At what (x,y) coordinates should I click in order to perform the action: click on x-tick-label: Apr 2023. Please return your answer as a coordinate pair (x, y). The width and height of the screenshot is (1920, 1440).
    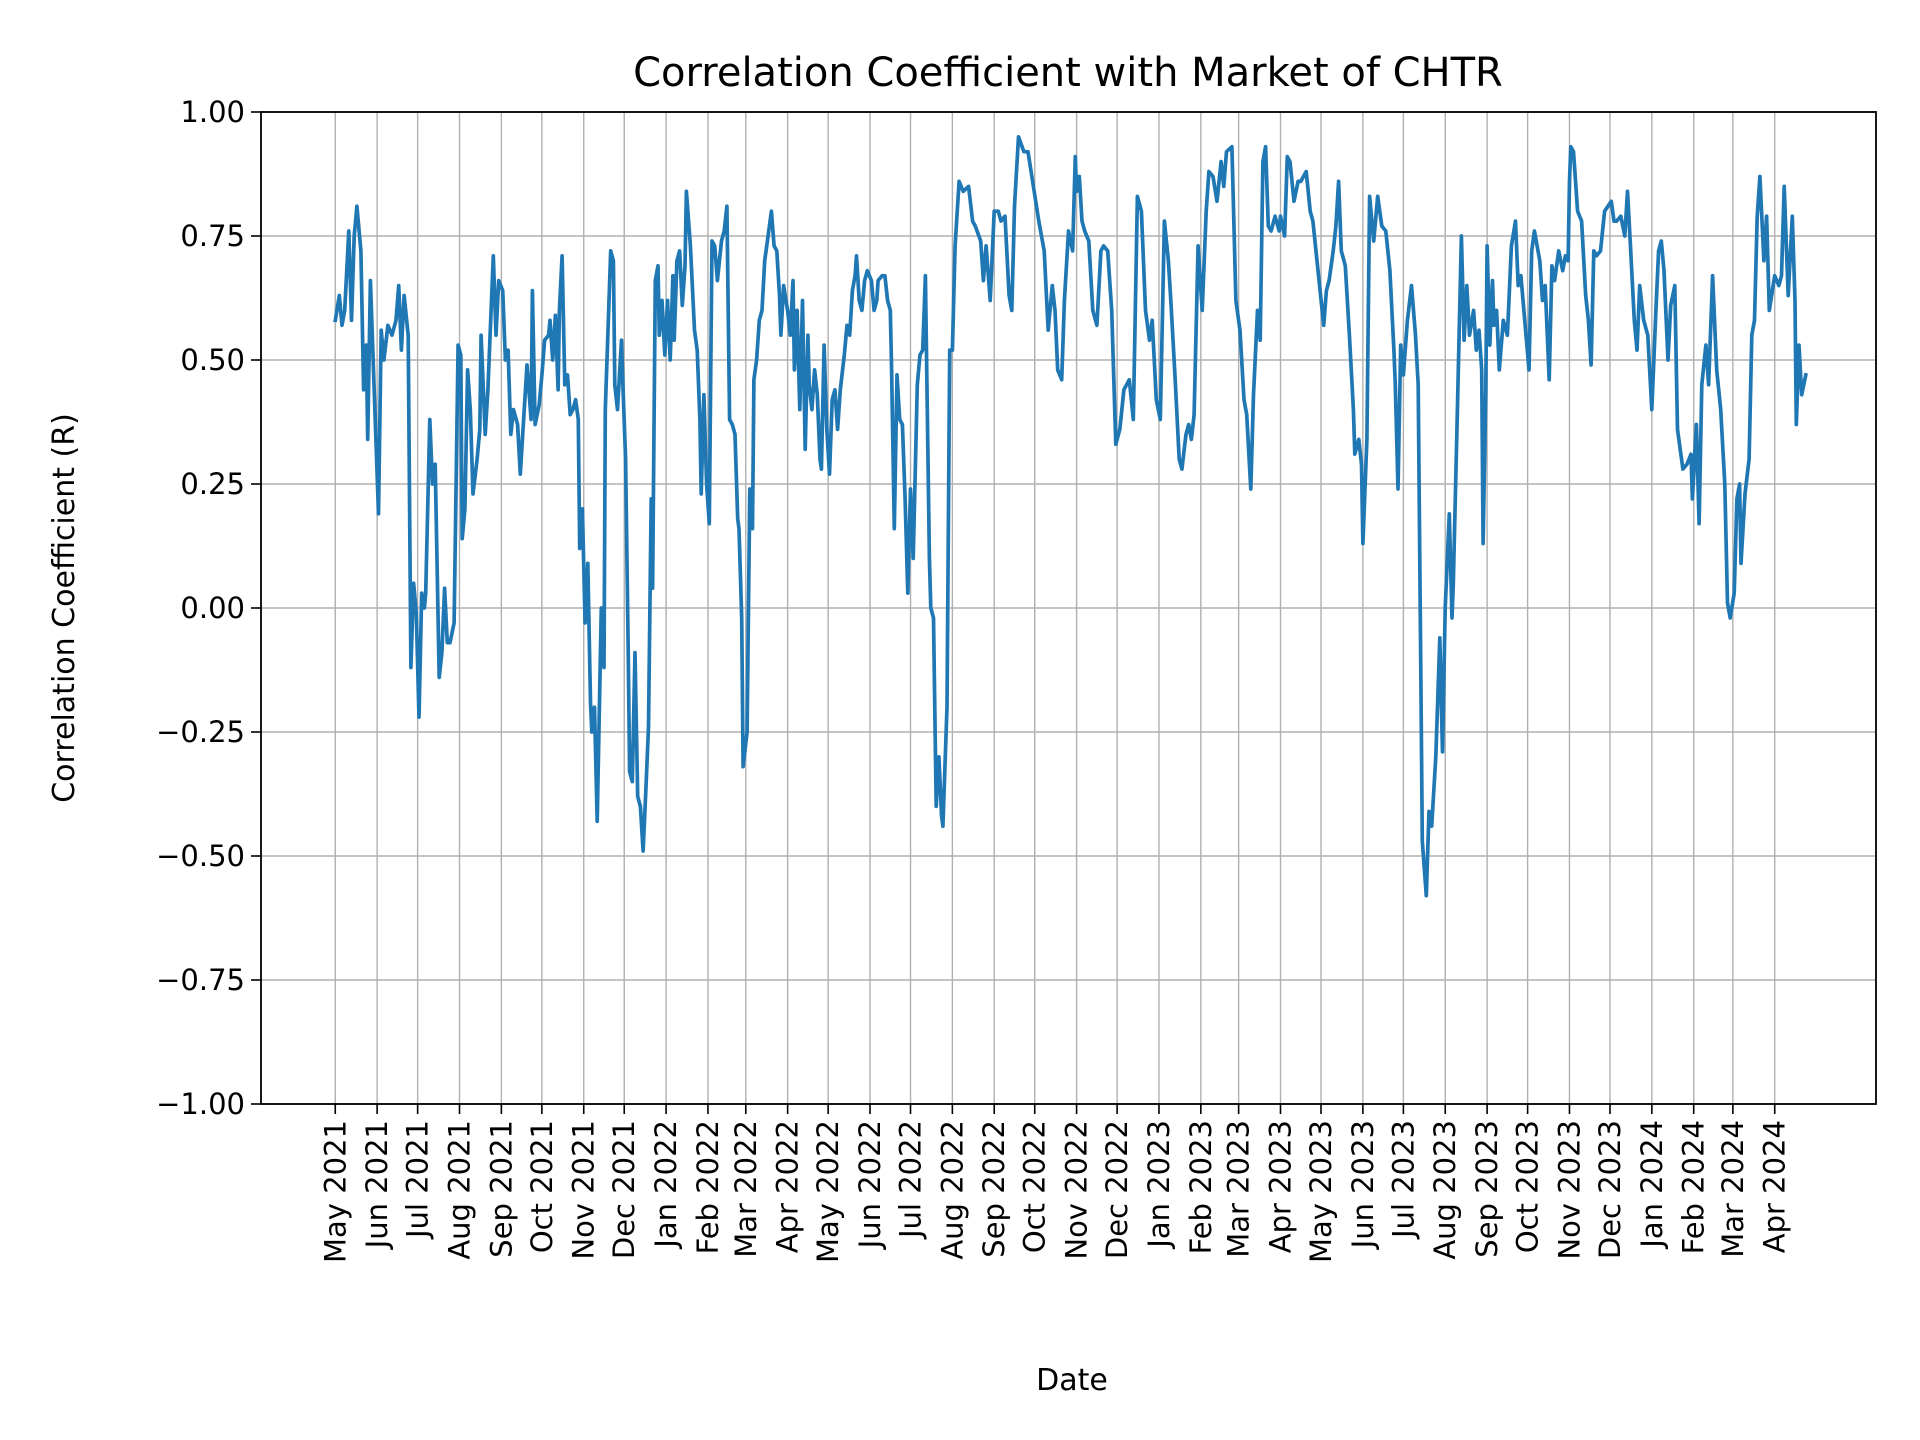
    Looking at the image, I should click on (1281, 1186).